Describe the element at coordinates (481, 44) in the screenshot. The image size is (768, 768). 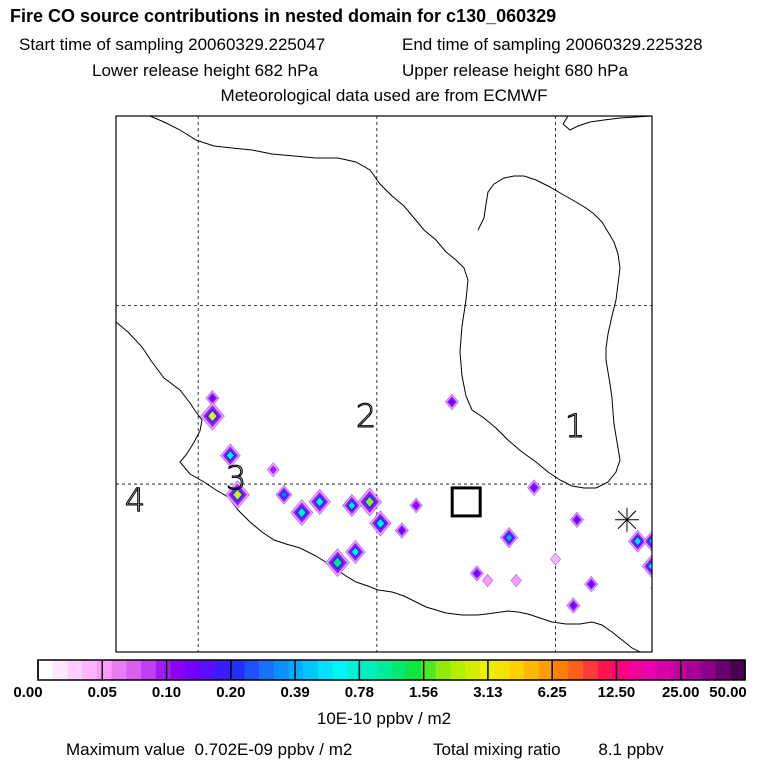
I see `end-time-label: End time of sampling` at that location.